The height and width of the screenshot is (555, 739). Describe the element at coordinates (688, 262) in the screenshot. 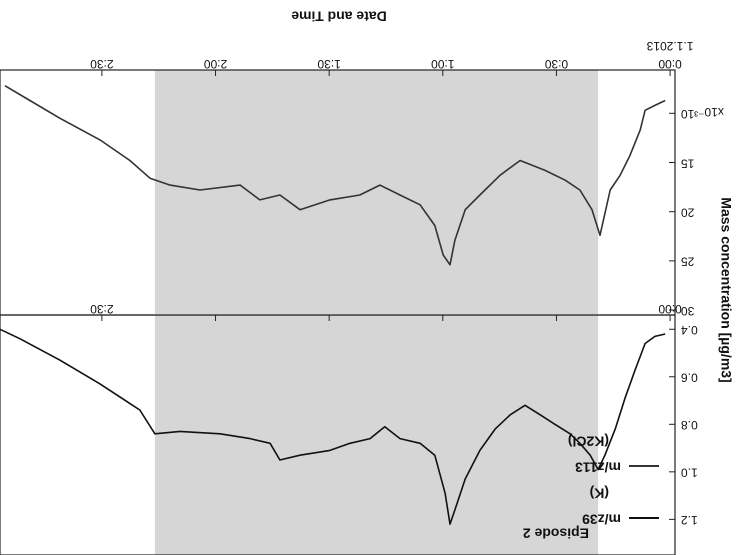

I see `y-tick-label: 25` at that location.